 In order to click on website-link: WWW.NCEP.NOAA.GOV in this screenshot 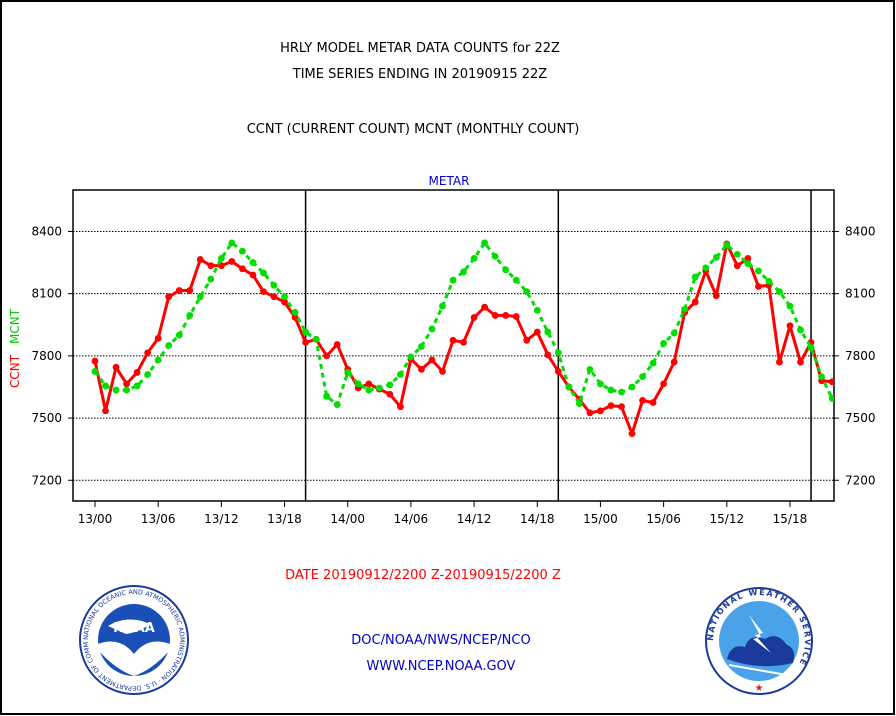, I will do `click(441, 666)`.